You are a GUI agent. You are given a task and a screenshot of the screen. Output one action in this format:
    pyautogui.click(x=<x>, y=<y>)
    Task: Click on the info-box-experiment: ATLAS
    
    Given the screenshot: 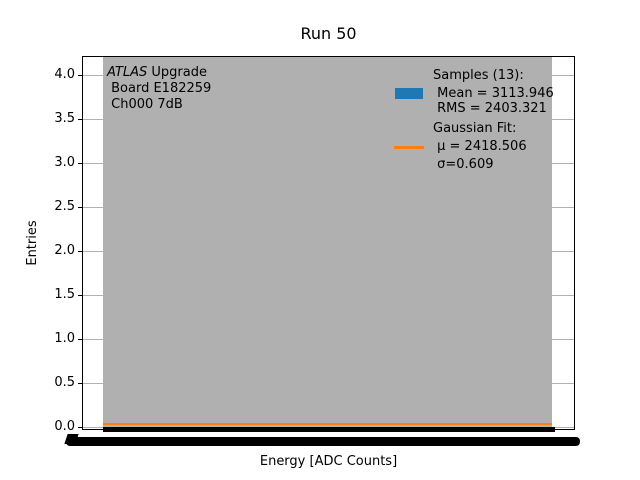 What is the action you would take?
    pyautogui.click(x=127, y=72)
    